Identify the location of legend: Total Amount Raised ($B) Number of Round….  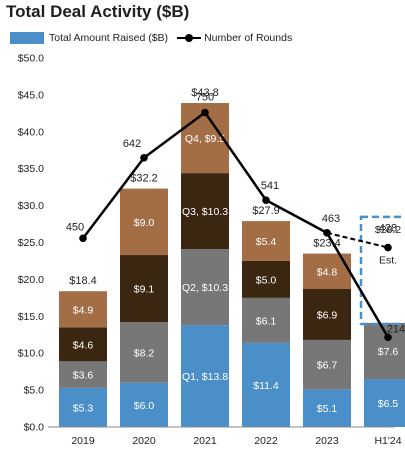
(151, 38).